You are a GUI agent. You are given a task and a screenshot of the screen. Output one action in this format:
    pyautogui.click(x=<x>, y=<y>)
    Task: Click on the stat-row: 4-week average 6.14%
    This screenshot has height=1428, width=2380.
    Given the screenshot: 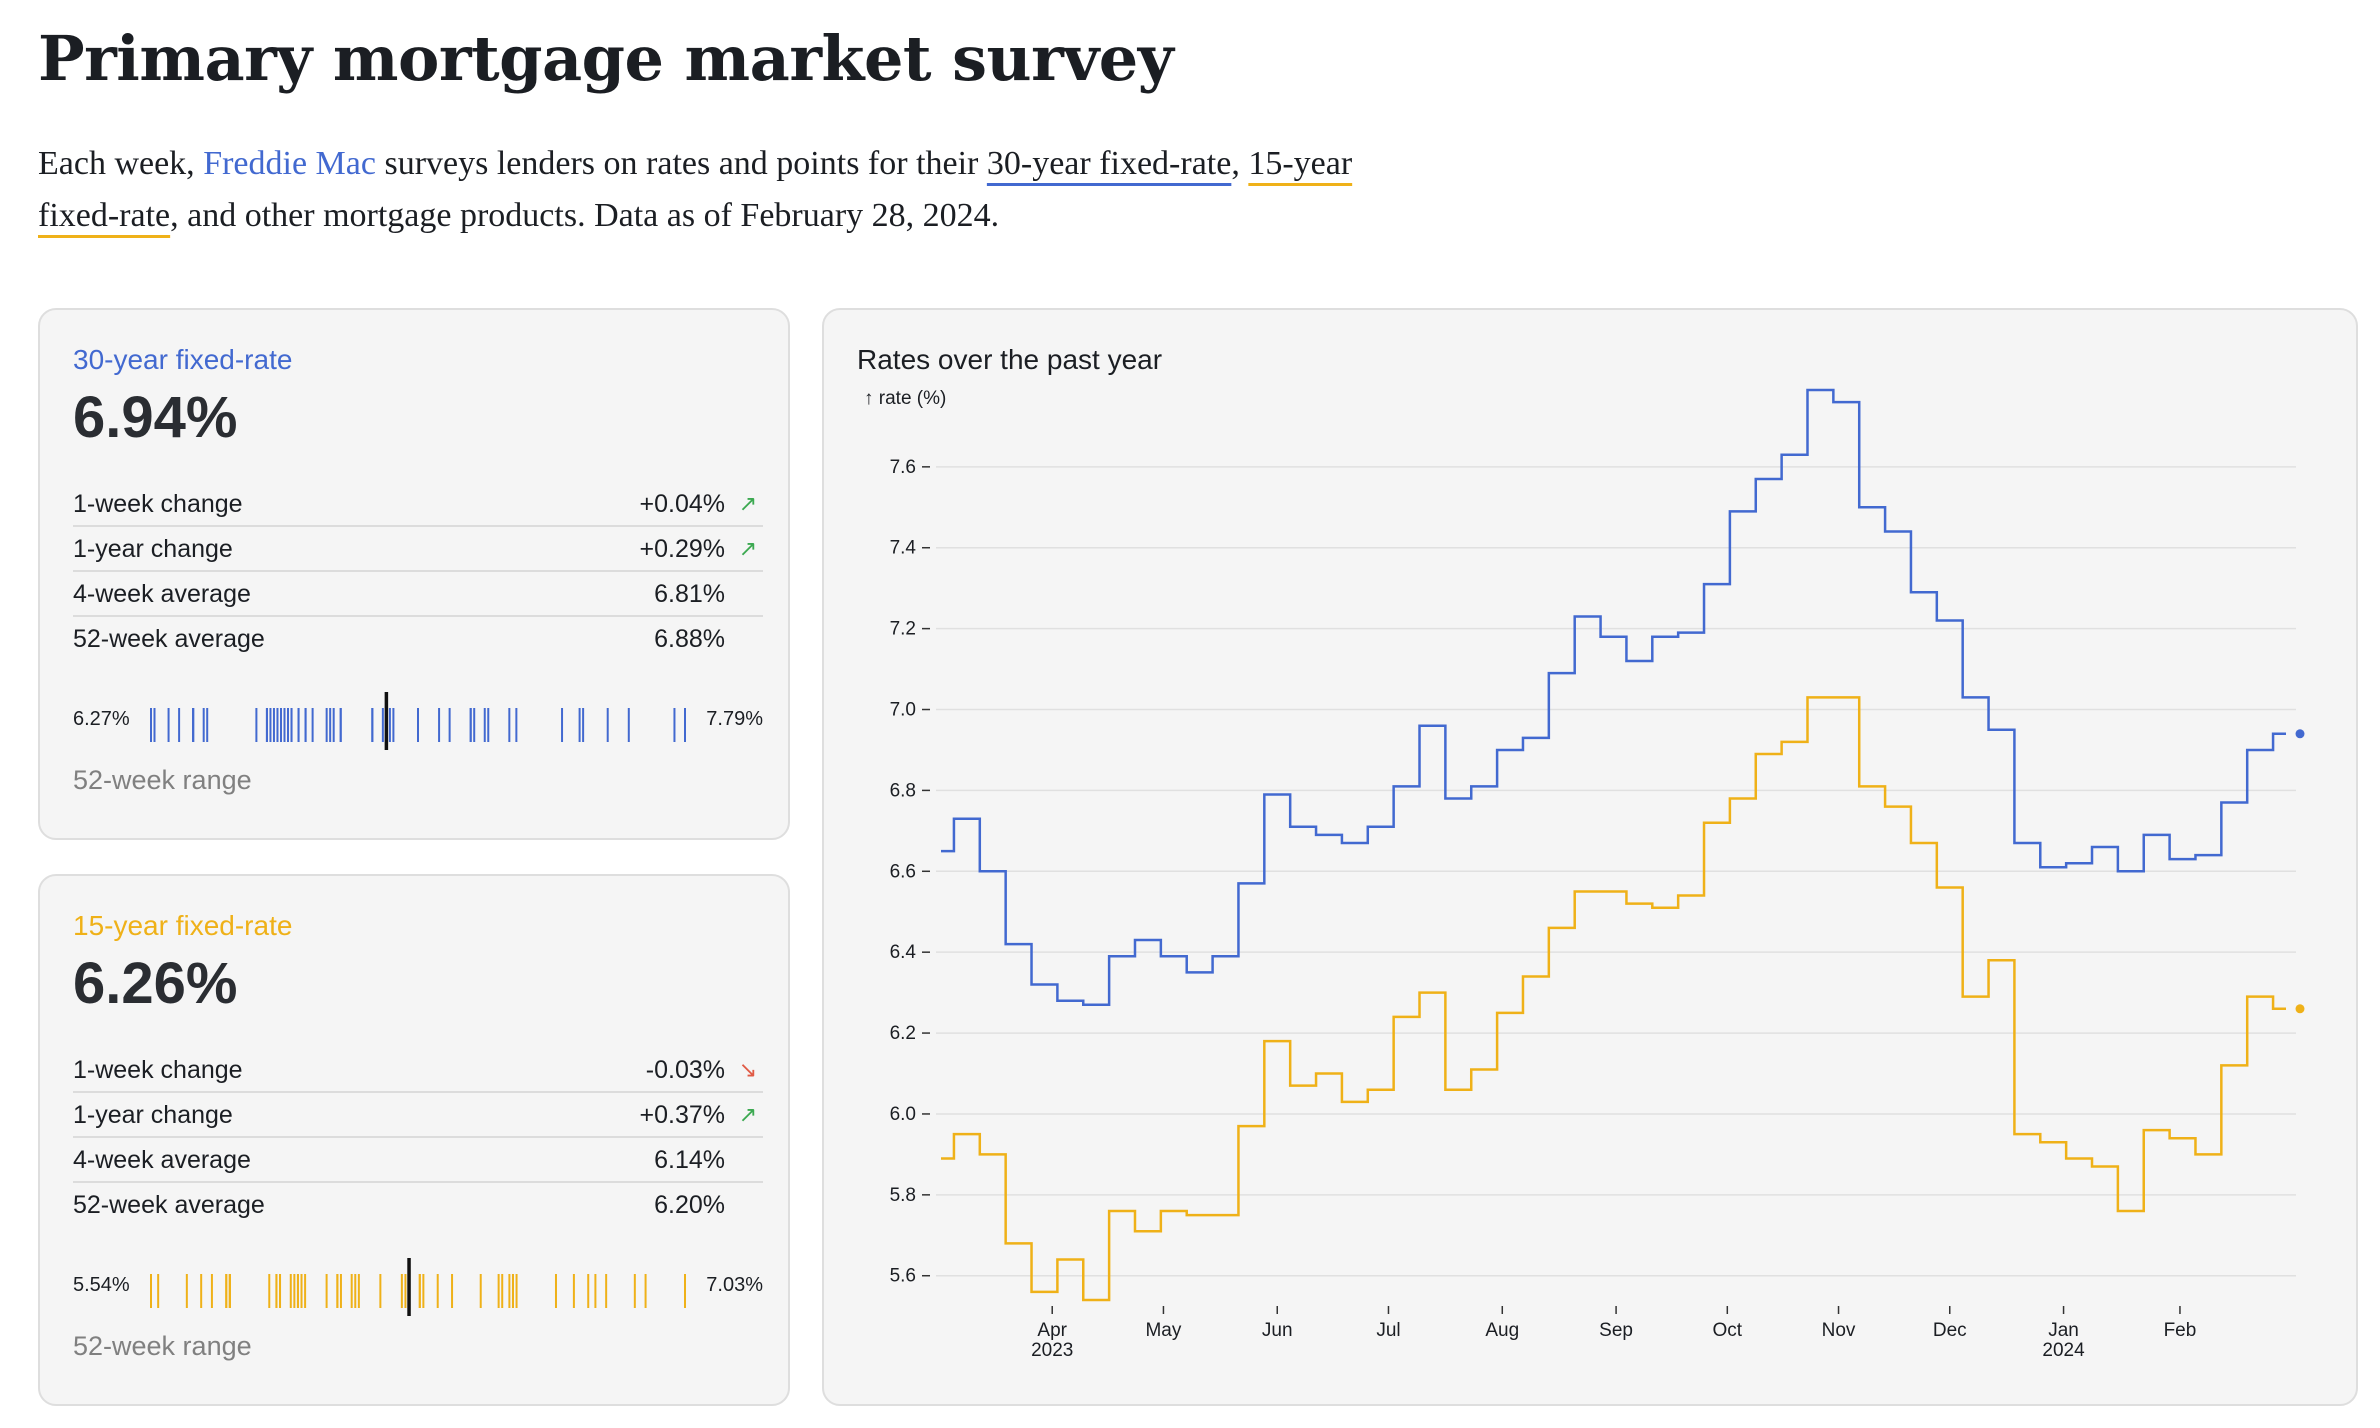 What is the action you would take?
    pyautogui.click(x=418, y=1160)
    